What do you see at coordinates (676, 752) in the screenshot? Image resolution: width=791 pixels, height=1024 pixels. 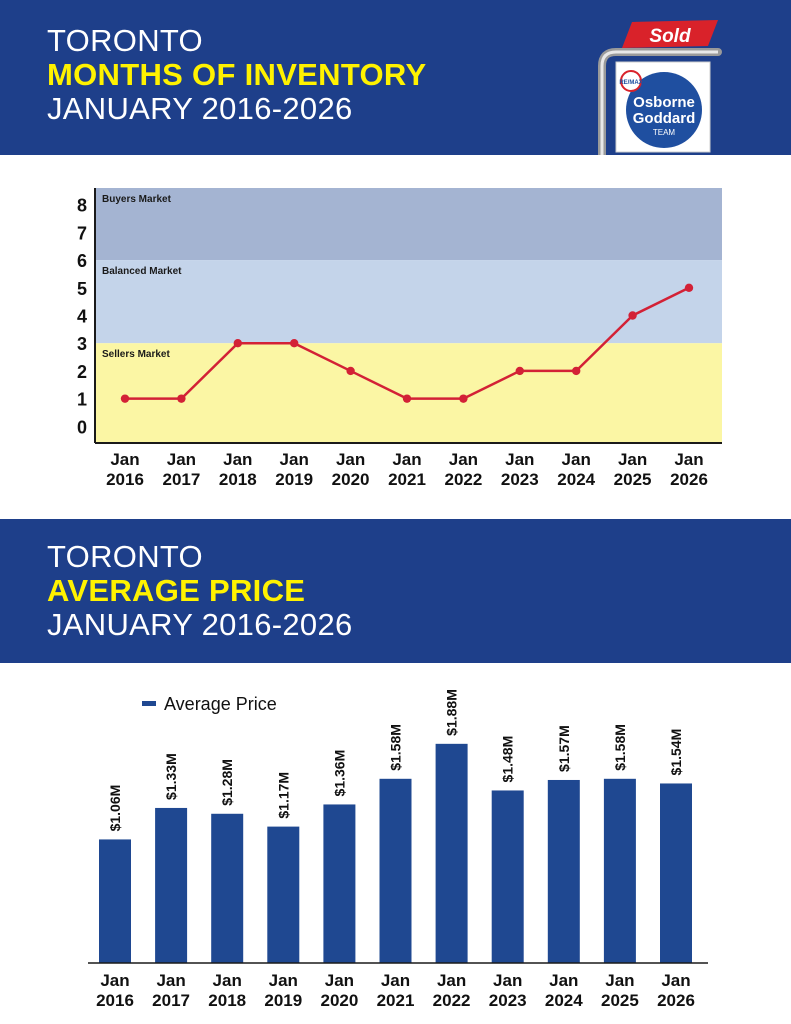 I see `bar-label-2026: $1.54M` at bounding box center [676, 752].